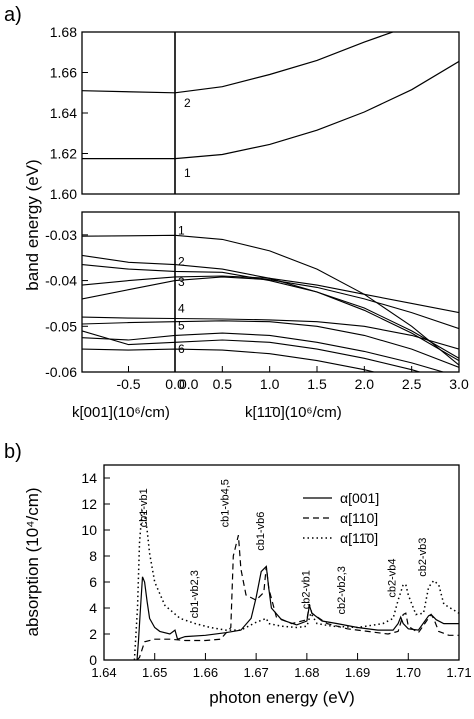 This screenshot has width=474, height=719. I want to click on bottom-right-xtick-label: 2.0, so click(365, 384).